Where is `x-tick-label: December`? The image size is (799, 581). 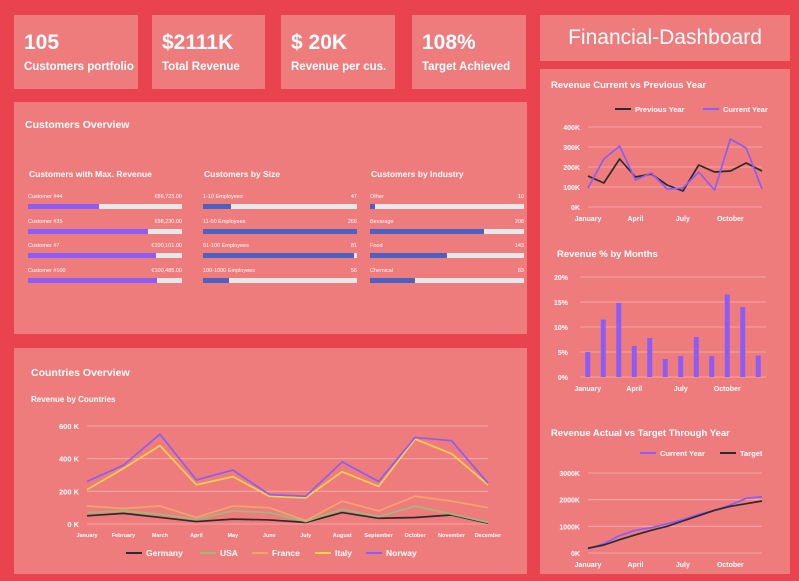
x-tick-label: December is located at coordinates (488, 536).